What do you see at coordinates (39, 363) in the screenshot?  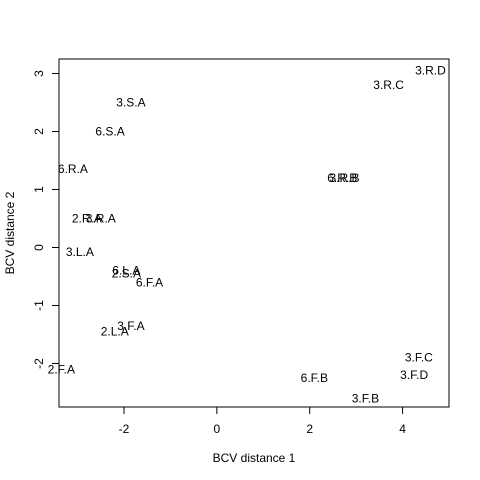 I see `y-tick-label: -2` at bounding box center [39, 363].